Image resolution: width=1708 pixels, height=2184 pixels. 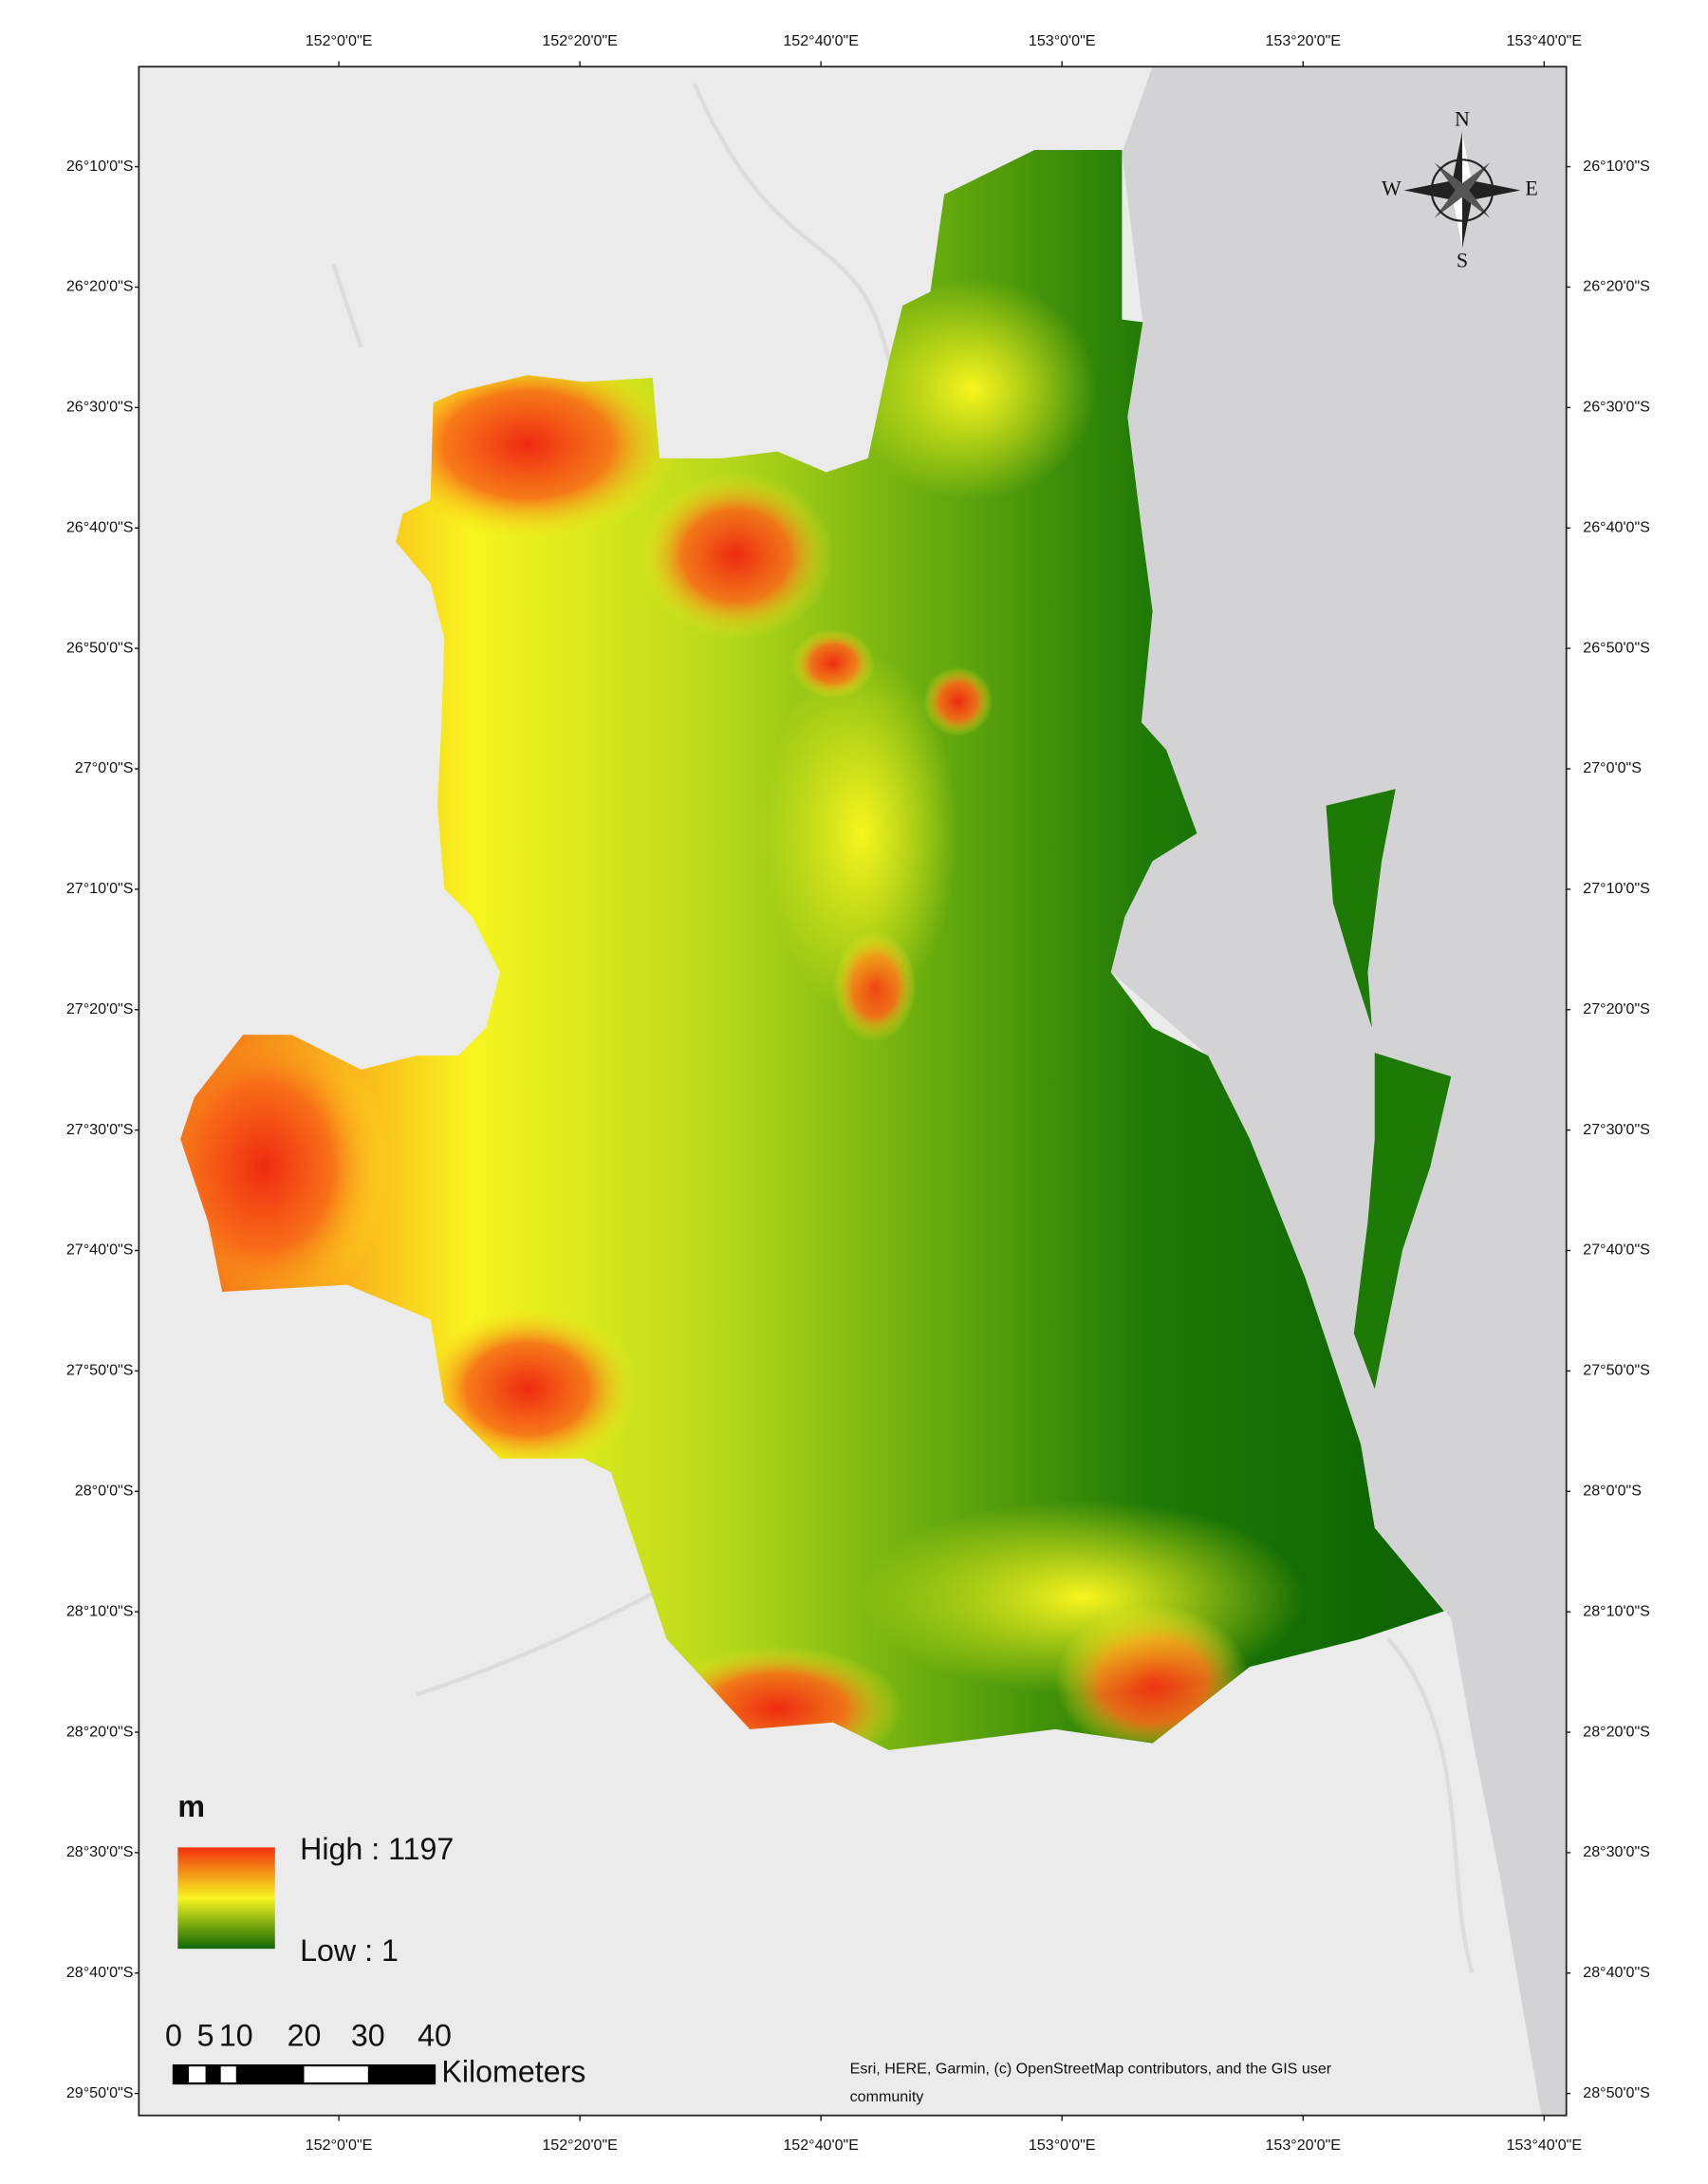 What do you see at coordinates (100, 1732) in the screenshot?
I see `lat-label-left: 28°20'0"S` at bounding box center [100, 1732].